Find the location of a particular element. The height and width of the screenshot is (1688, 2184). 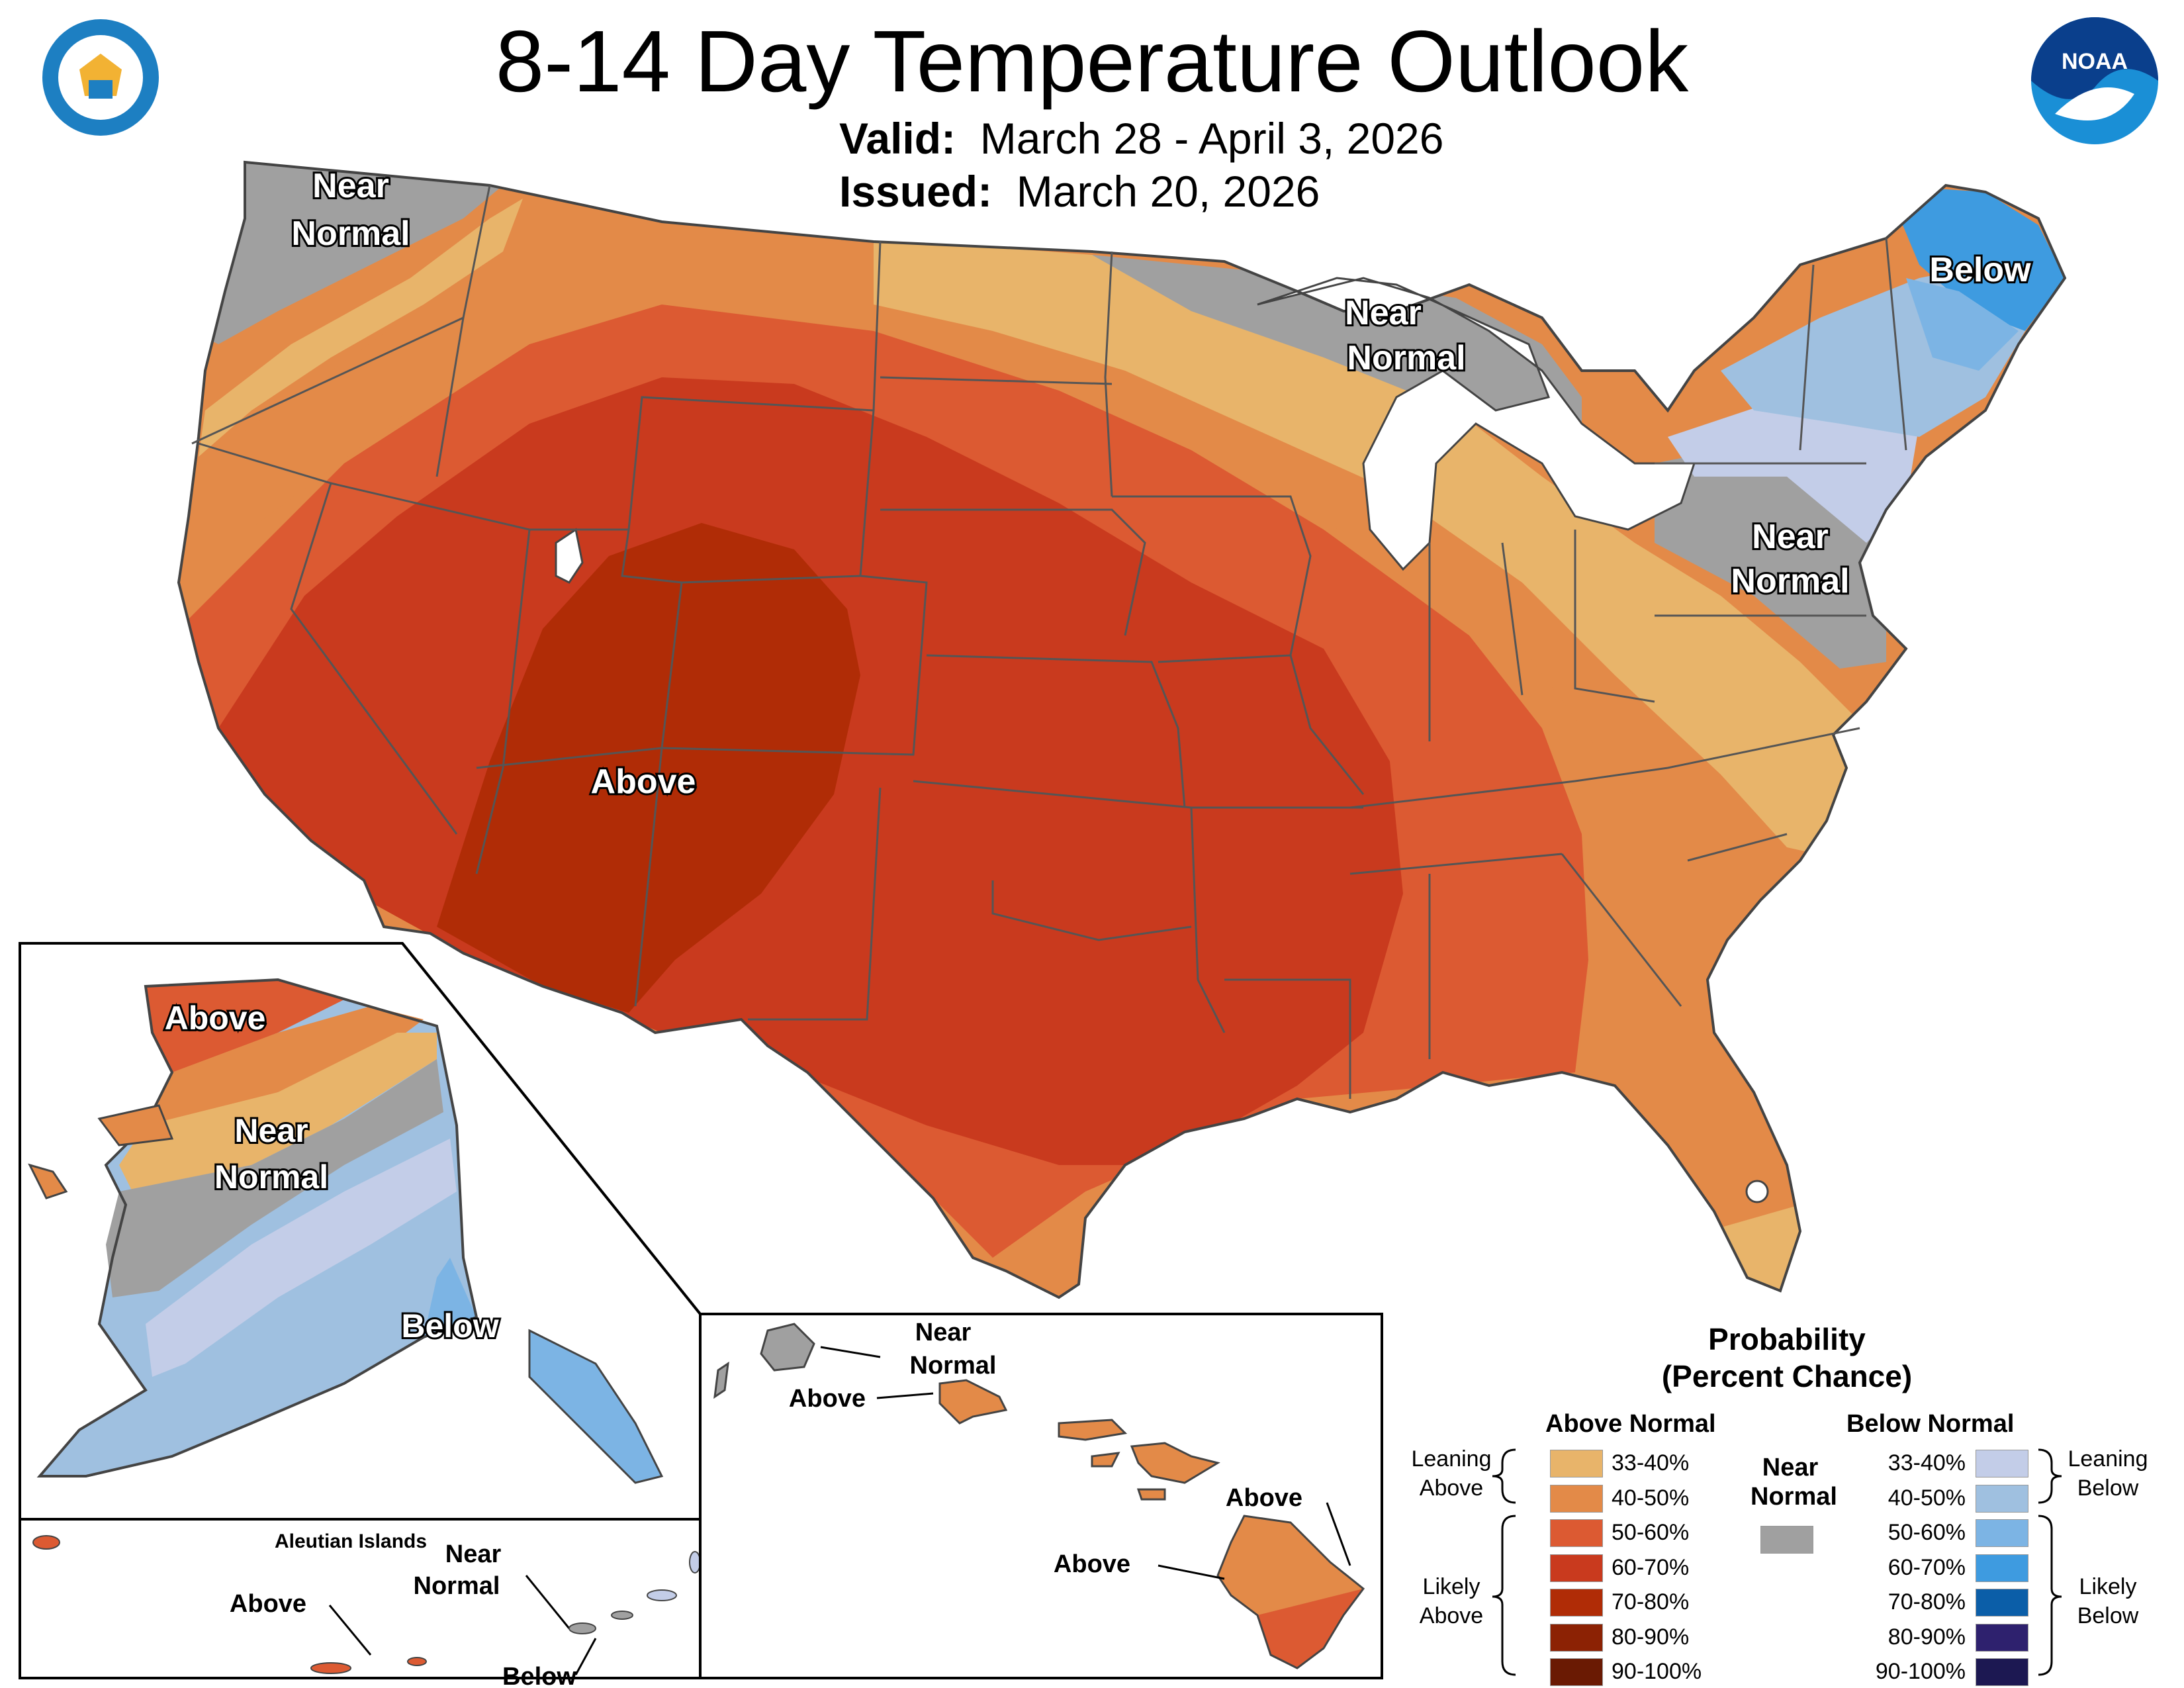

legend-likely-above: Likely Above is located at coordinates (1451, 1601).